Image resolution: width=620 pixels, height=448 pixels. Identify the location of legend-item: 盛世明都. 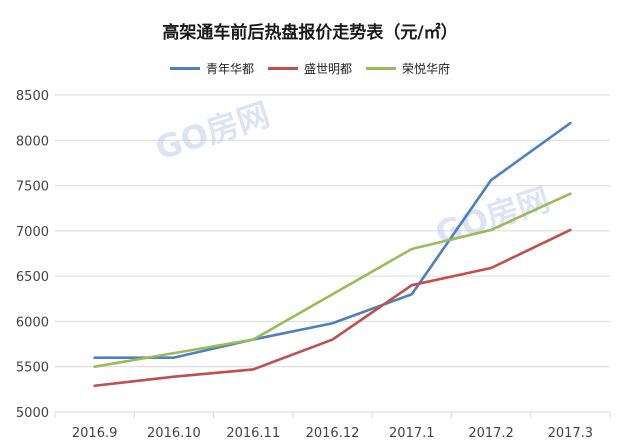
(309, 68).